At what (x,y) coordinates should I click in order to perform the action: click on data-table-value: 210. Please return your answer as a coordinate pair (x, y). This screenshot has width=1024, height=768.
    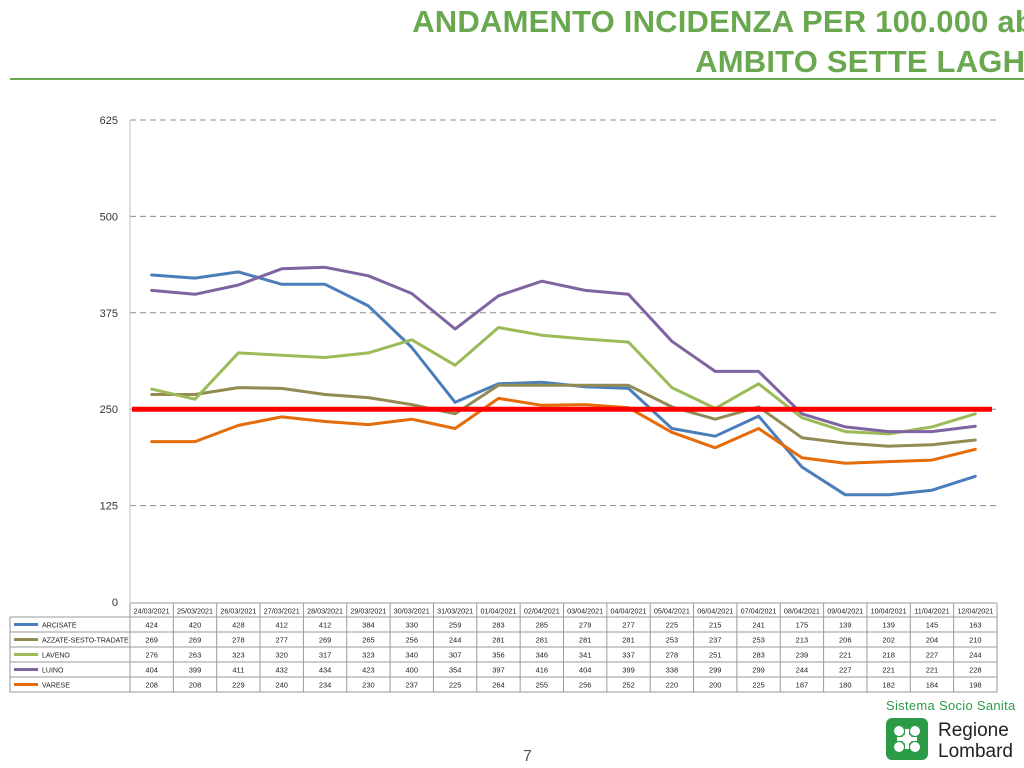
    Looking at the image, I should click on (975, 639).